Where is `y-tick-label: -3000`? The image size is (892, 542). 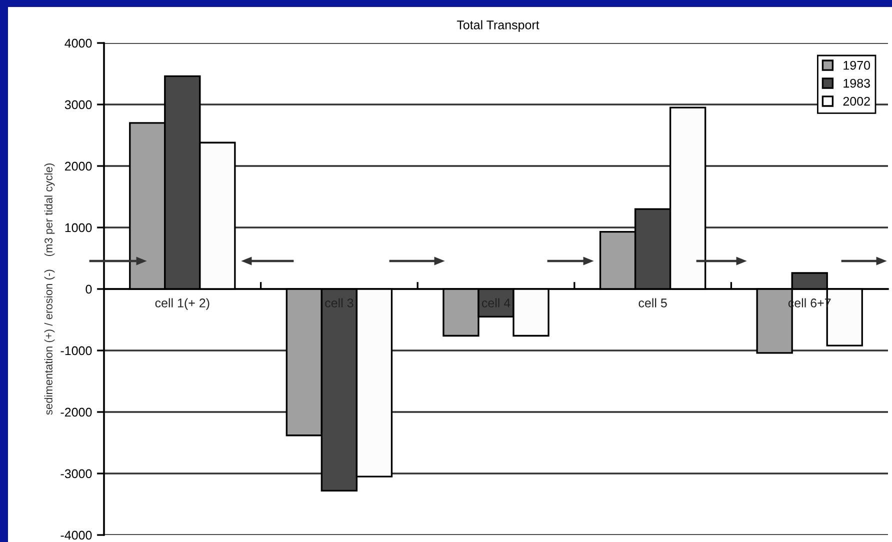 y-tick-label: -3000 is located at coordinates (76, 473).